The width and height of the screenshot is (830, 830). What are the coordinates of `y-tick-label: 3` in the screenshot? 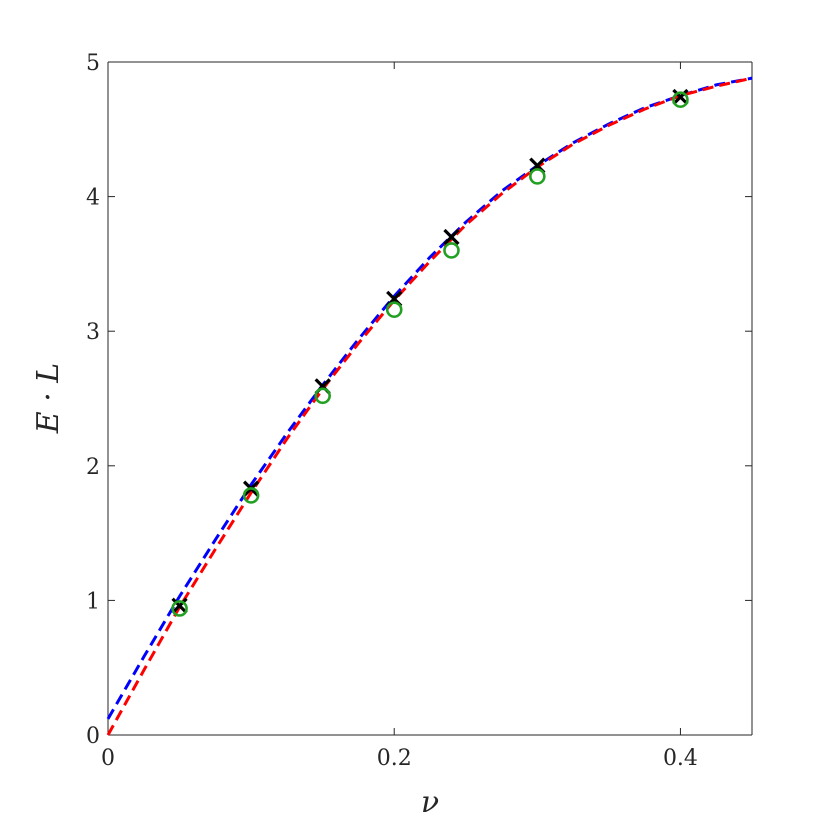 It's located at (93, 332).